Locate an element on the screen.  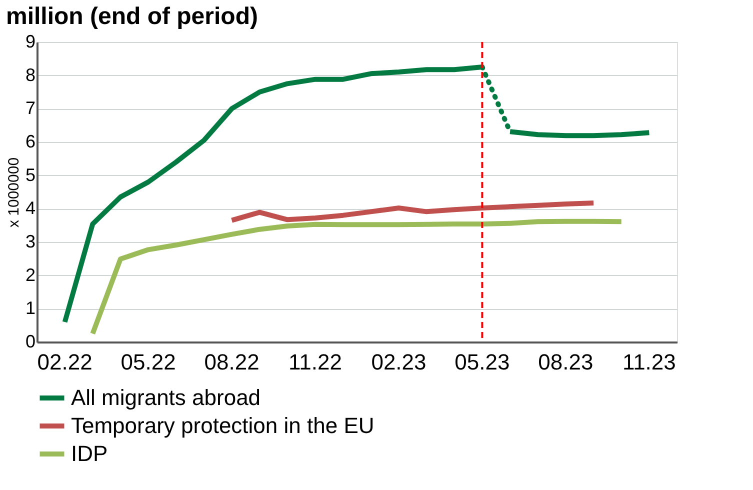
x-tick-label: 08.22 is located at coordinates (232, 362).